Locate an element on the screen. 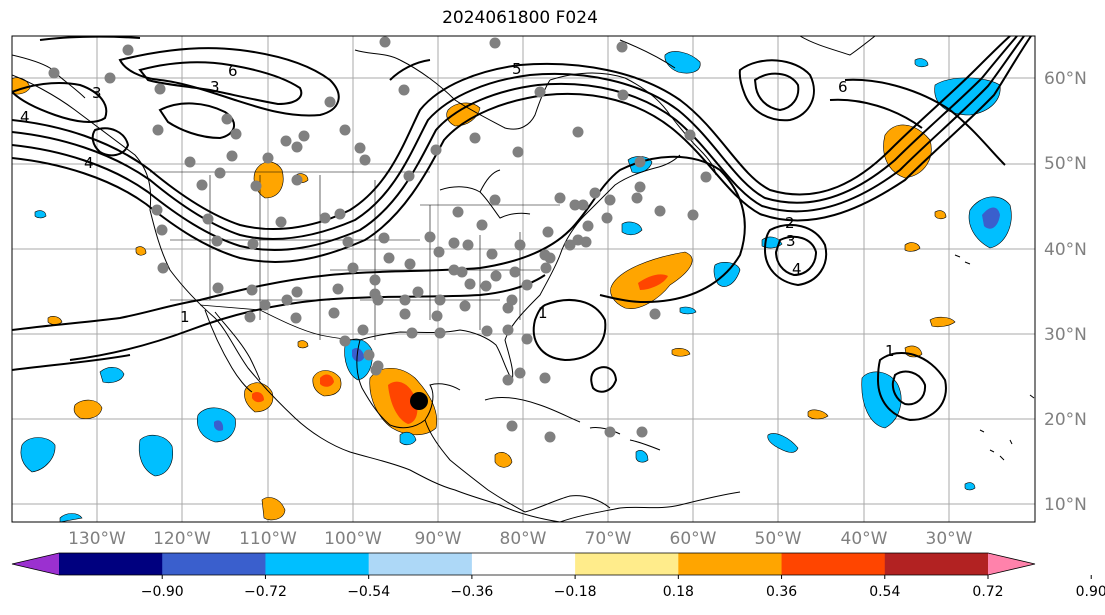 This screenshot has height=615, width=1105. contour-label-3c: 3 is located at coordinates (791, 241).